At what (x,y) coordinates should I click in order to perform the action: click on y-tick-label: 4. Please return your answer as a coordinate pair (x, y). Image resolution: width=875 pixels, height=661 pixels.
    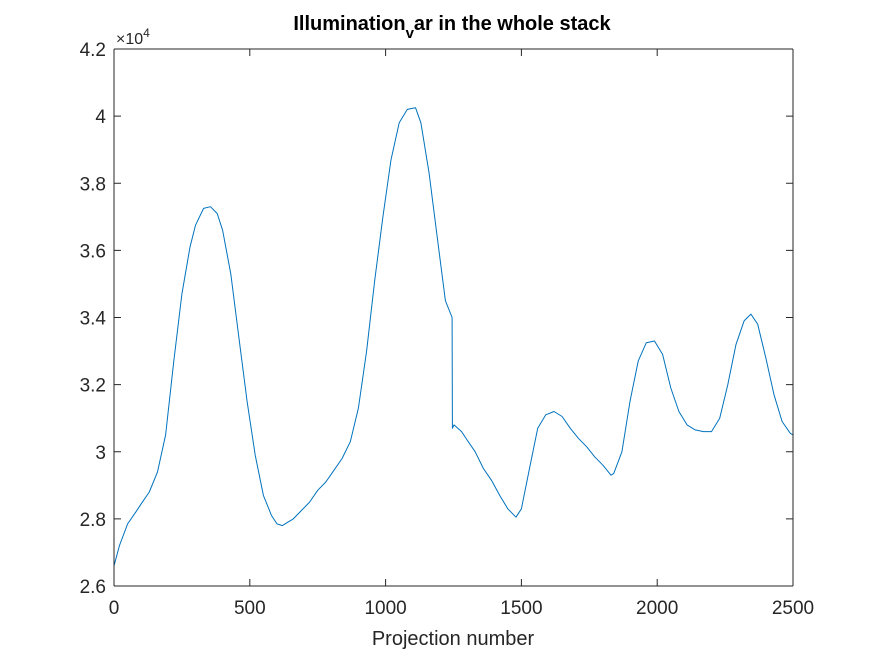
    Looking at the image, I should click on (100, 117).